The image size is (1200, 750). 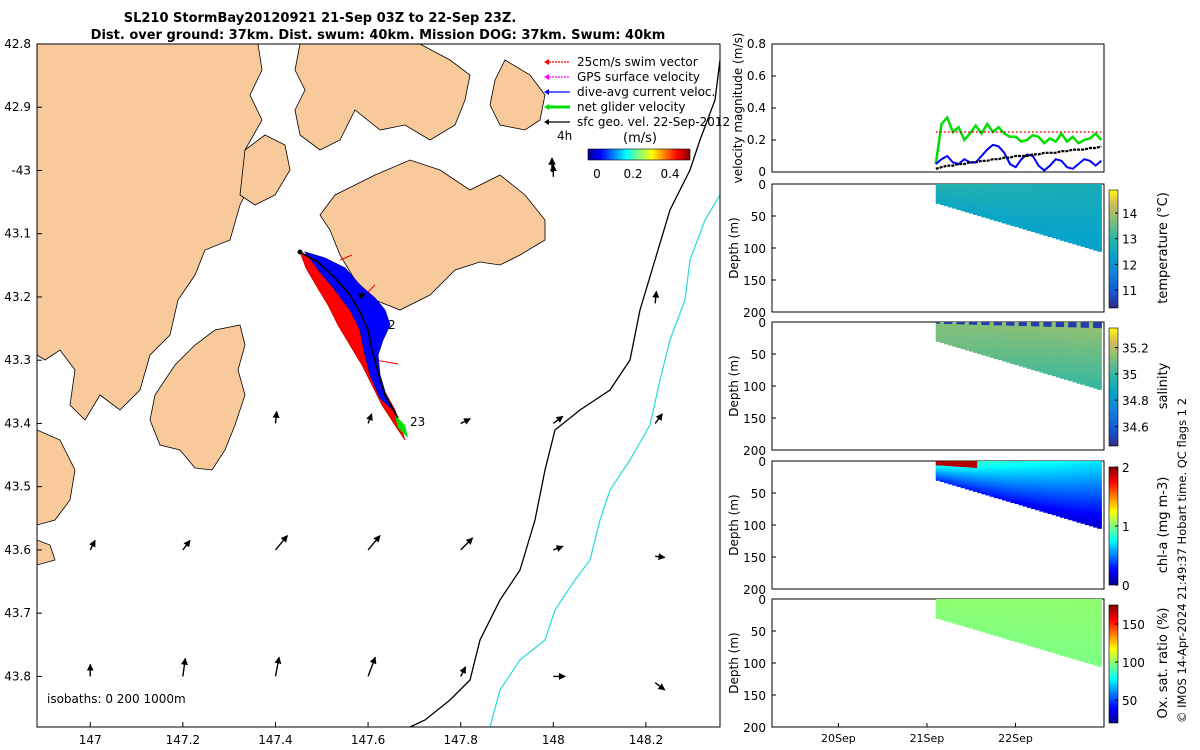 What do you see at coordinates (604, 460) in the screenshot?
I see `isobath-1000m` at bounding box center [604, 460].